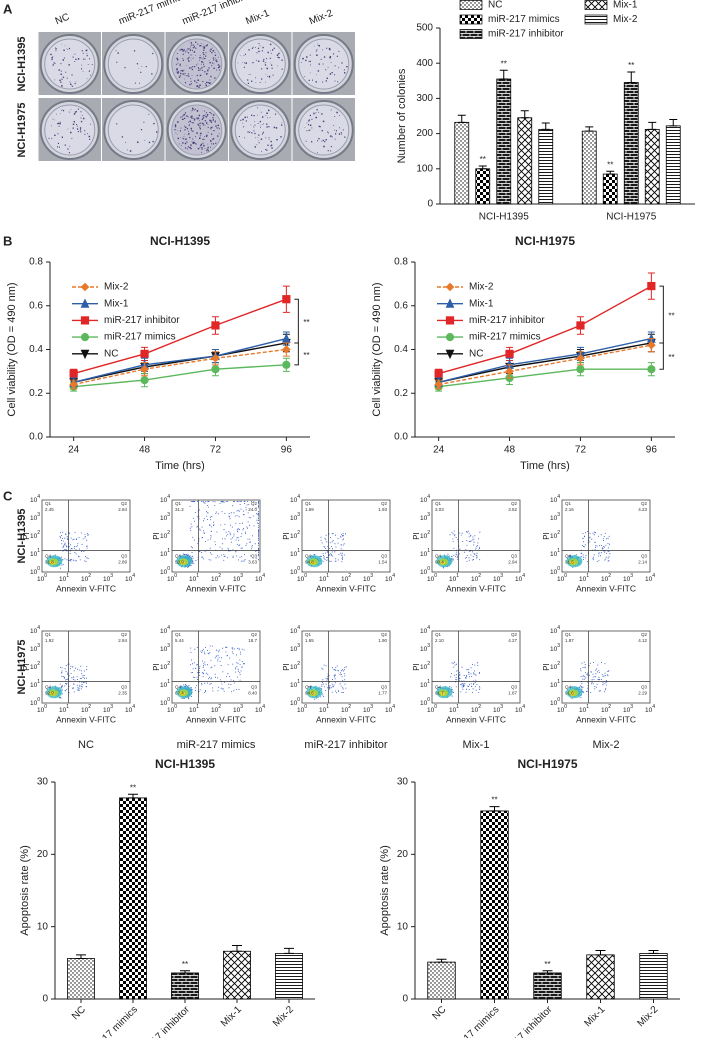 The image size is (709, 1043). Describe the element at coordinates (346, 719) in the screenshot. I see `x-axis-title: Annexin V-FITC` at that location.